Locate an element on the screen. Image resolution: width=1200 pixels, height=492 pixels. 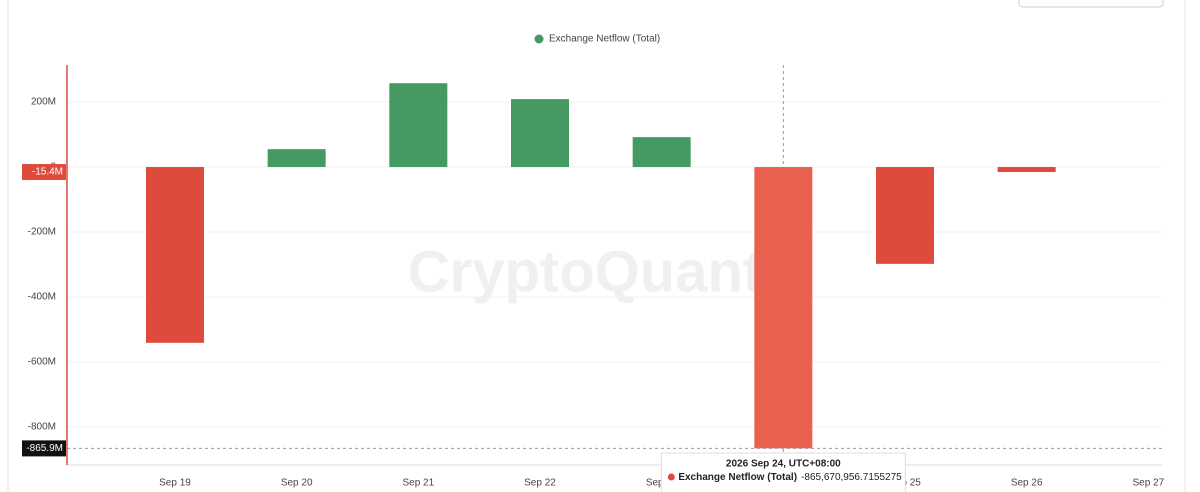
tooltip-box is located at coordinates (783, 472).